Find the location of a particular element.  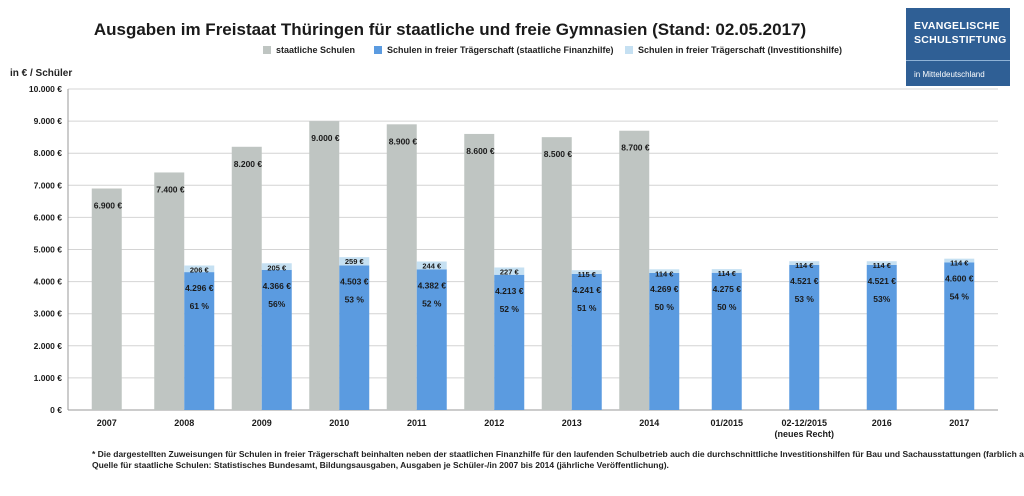

y-tick-label: 8.000 € is located at coordinates (48, 153).